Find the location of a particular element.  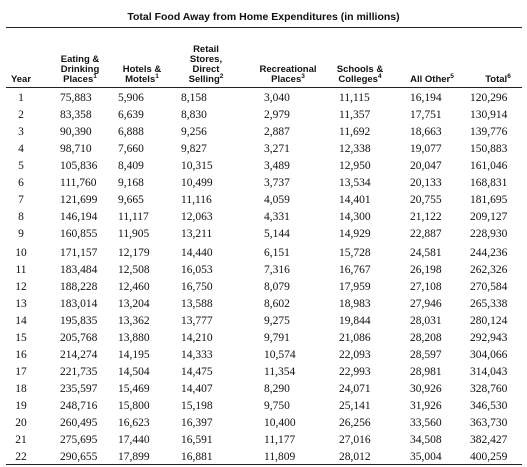

value-cell: 20,133 is located at coordinates (426, 183).